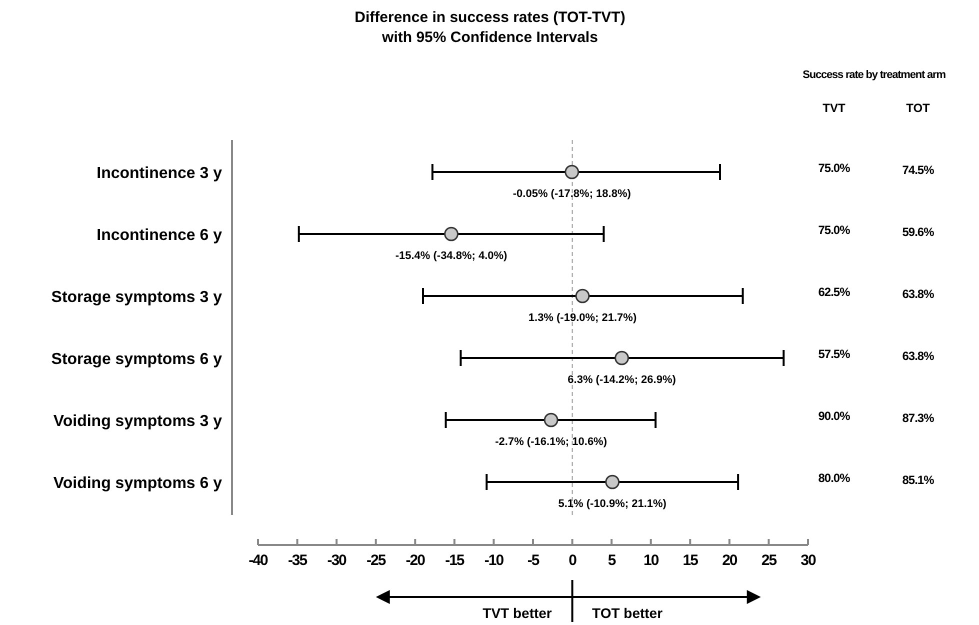 The height and width of the screenshot is (625, 979). I want to click on x-tick-label: 0, so click(572, 560).